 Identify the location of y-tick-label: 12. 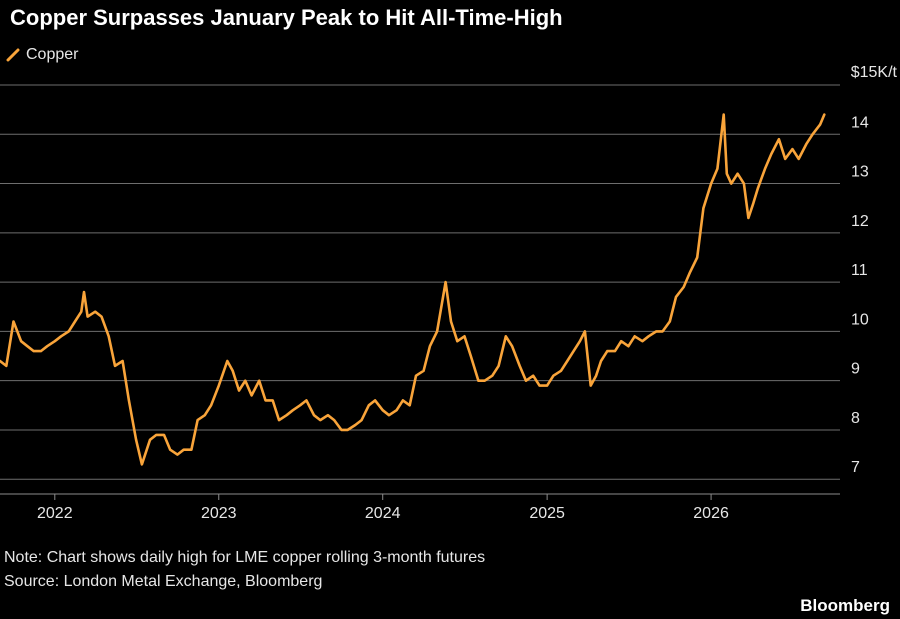
(860, 221).